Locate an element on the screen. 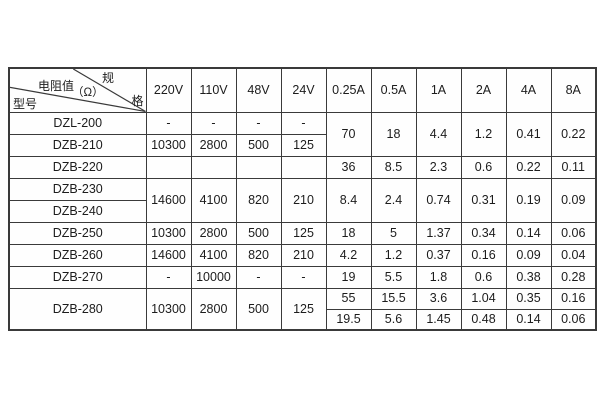 The height and width of the screenshot is (400, 600). col-header-48v: 48V is located at coordinates (258, 90).